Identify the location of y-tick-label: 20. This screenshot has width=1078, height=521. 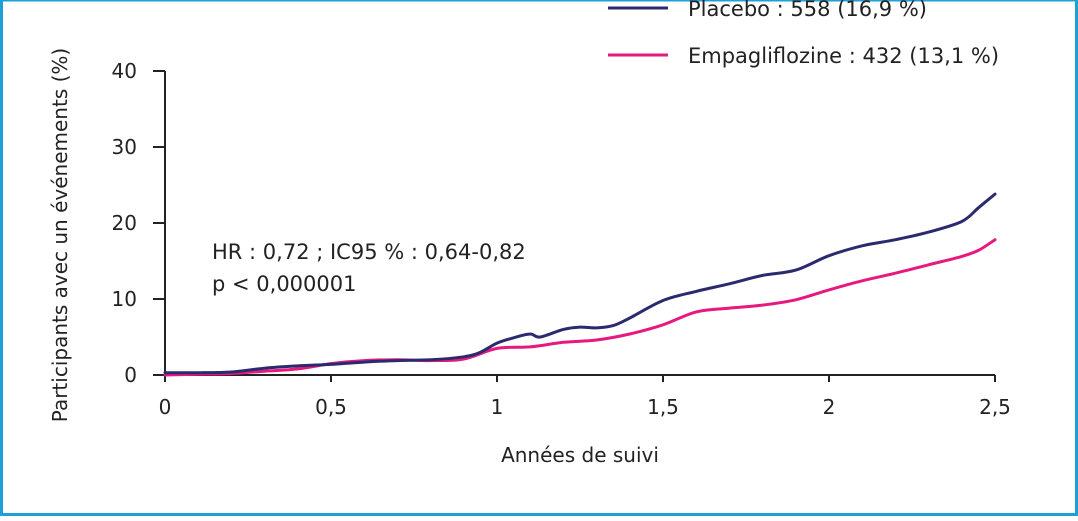
(124, 223).